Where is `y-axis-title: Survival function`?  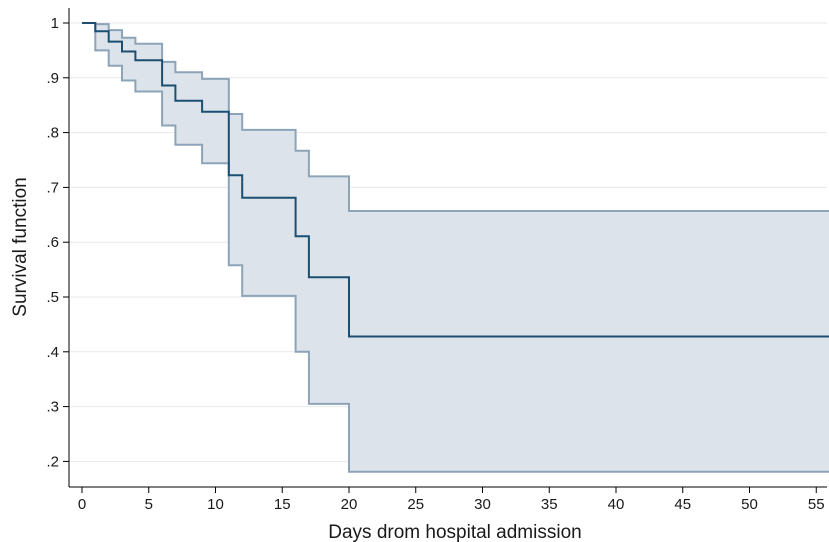 y-axis-title: Survival function is located at coordinates (20, 246).